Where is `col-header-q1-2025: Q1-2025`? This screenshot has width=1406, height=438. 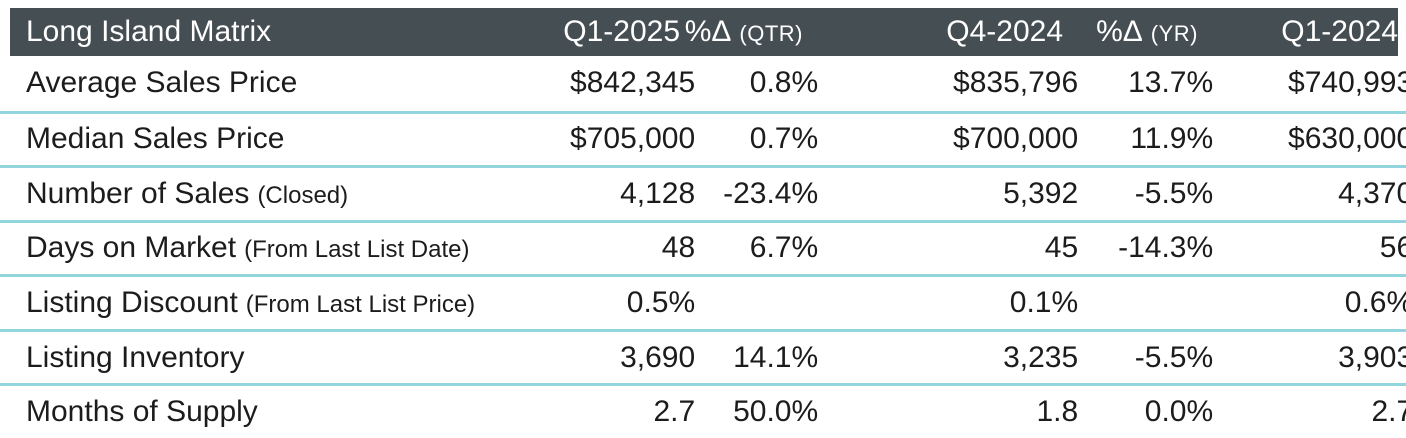 col-header-q1-2025: Q1-2025 is located at coordinates (570, 32).